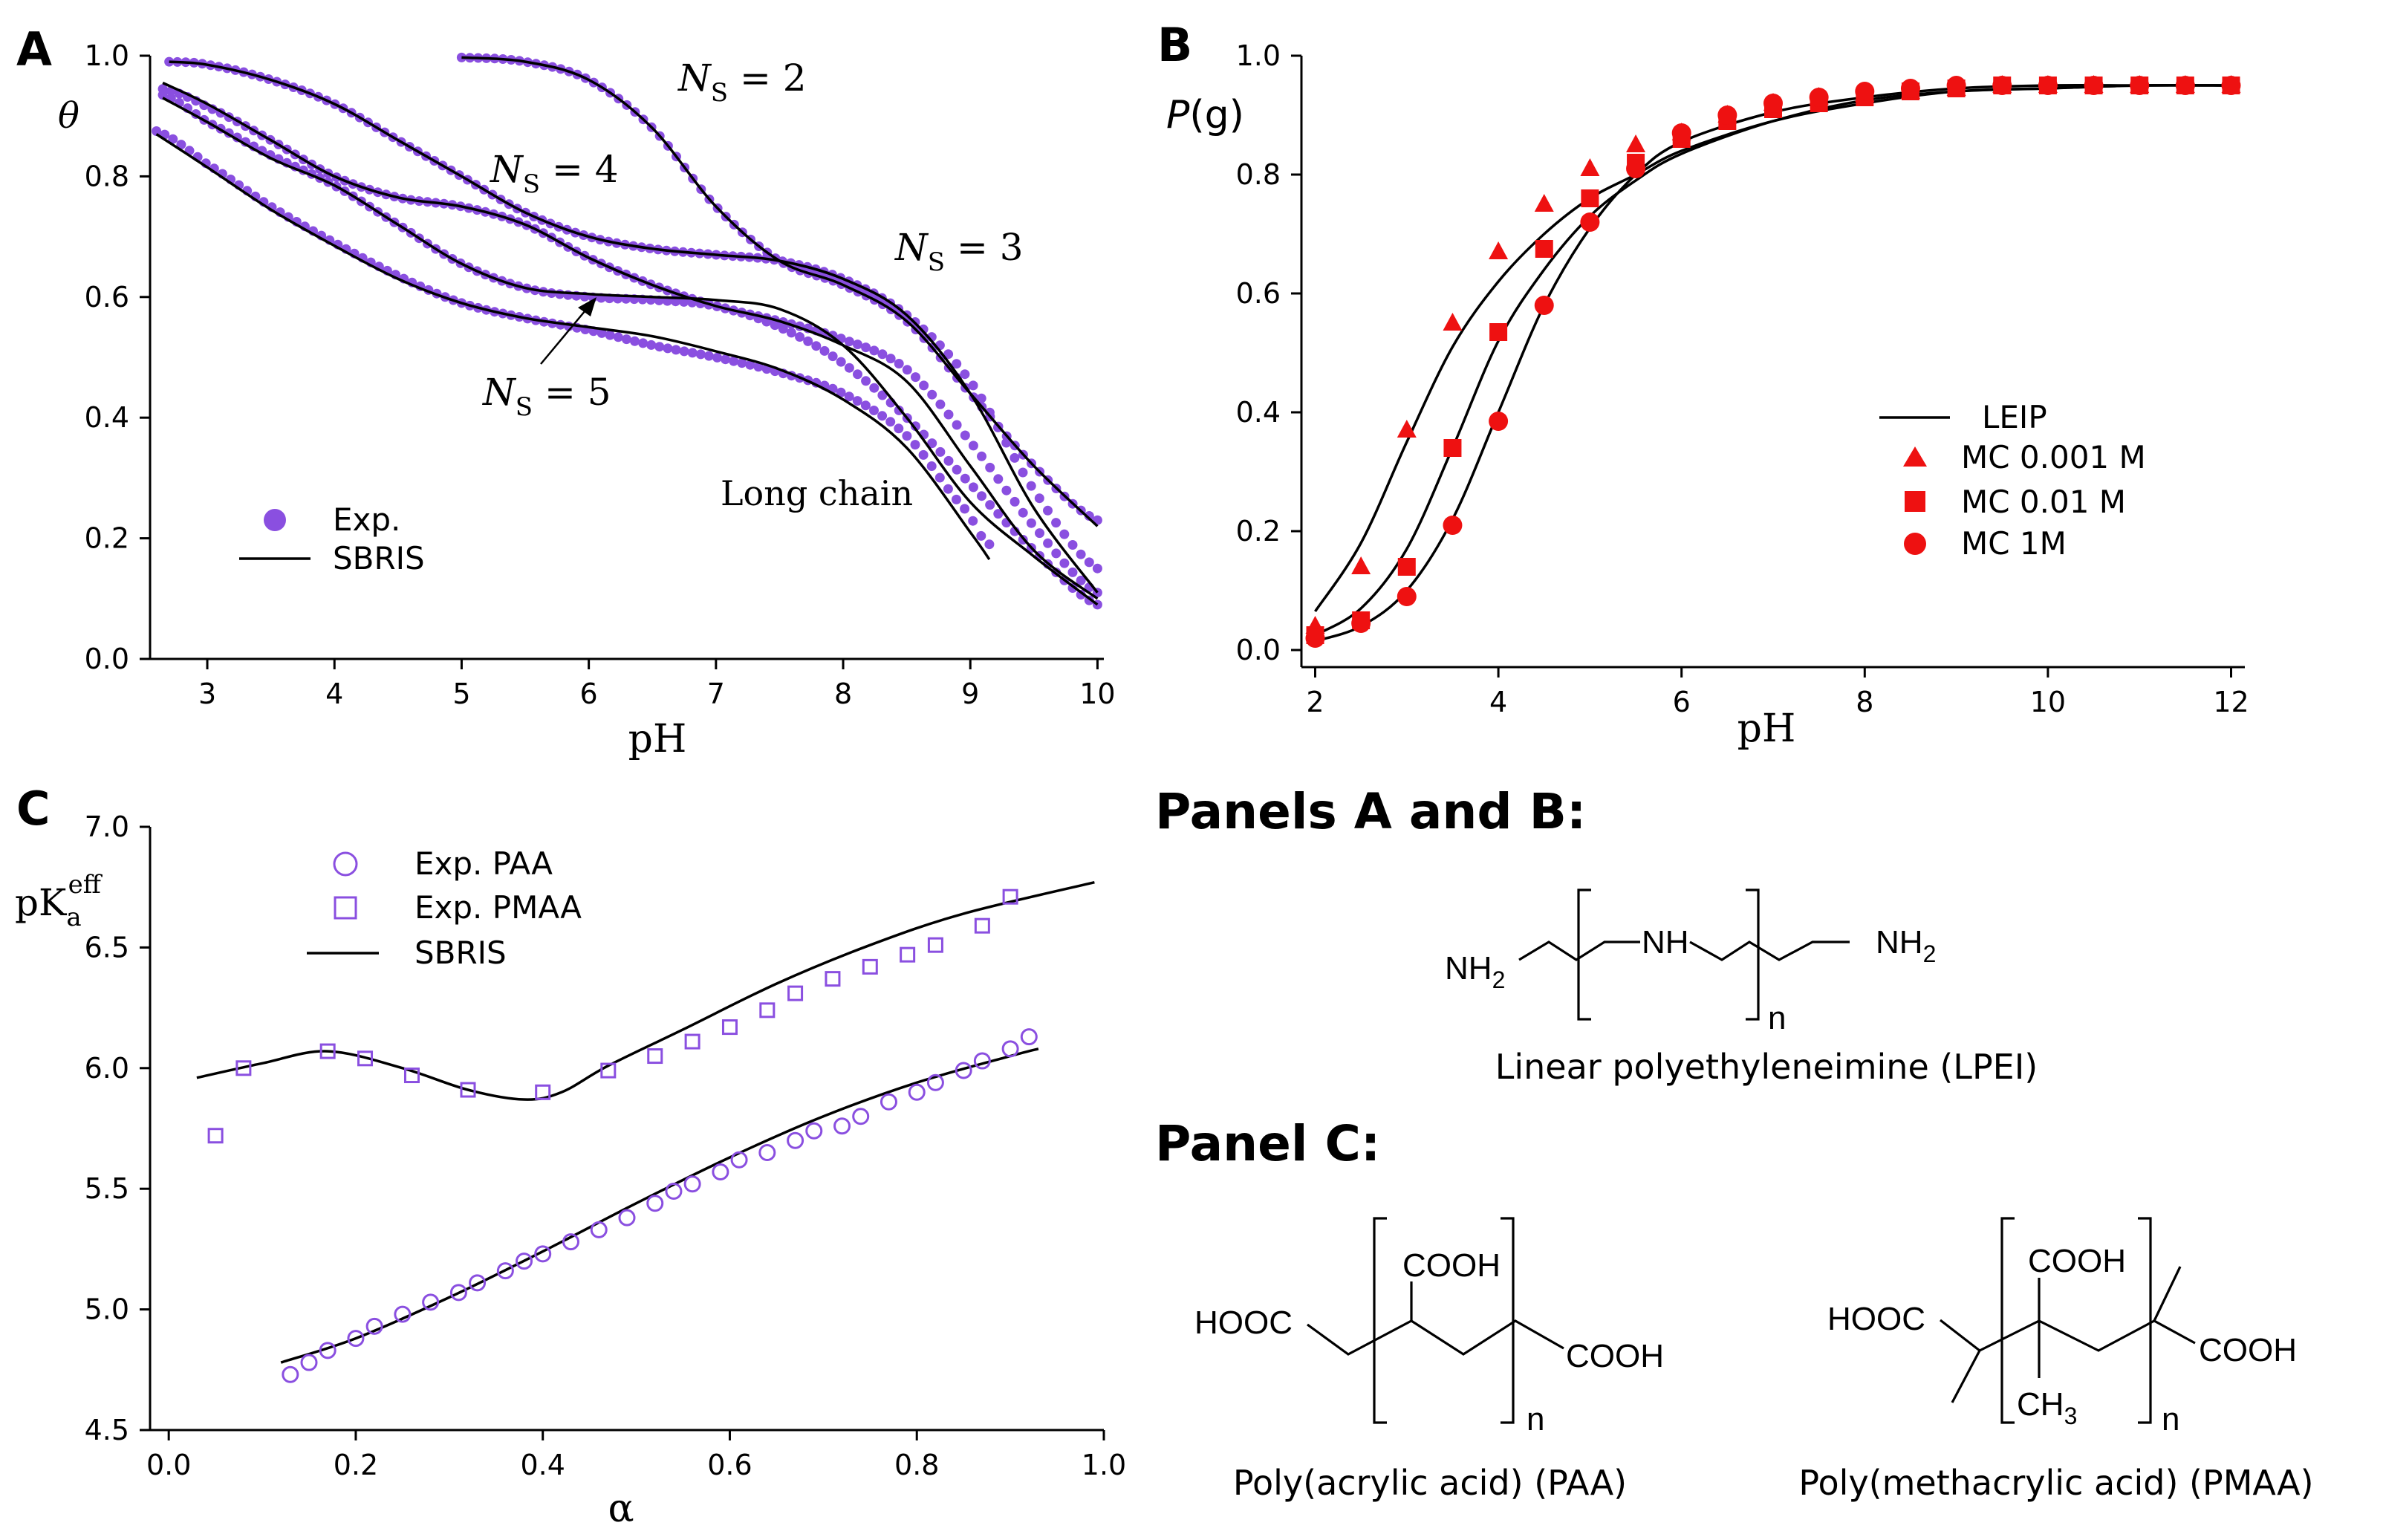  Describe the element at coordinates (587, 306) in the screenshot. I see `annotation-ns5-arrow-head` at that location.